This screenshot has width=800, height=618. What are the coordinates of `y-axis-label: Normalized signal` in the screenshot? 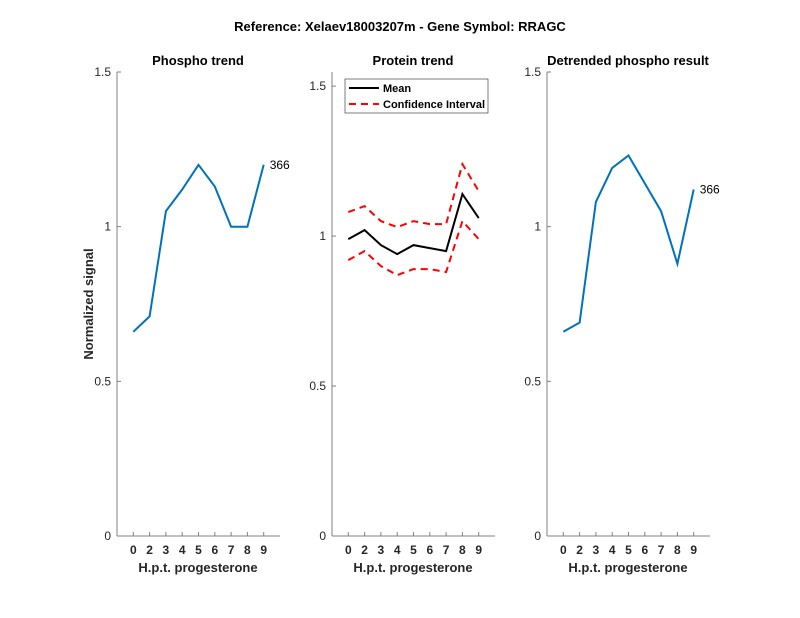 It's located at (88, 303).